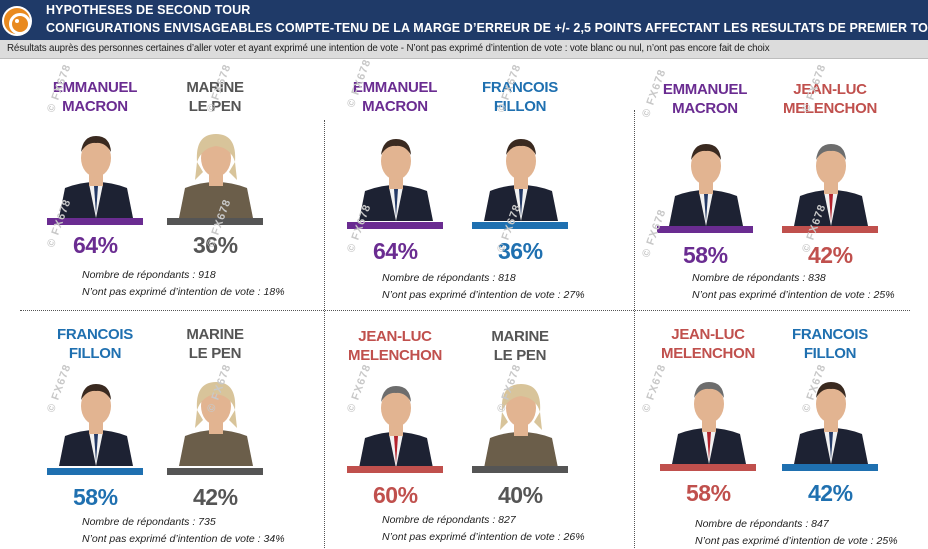 The height and width of the screenshot is (549, 928). What do you see at coordinates (762, 524) in the screenshot?
I see `respondents-count: Nombre de répondants : 847` at bounding box center [762, 524].